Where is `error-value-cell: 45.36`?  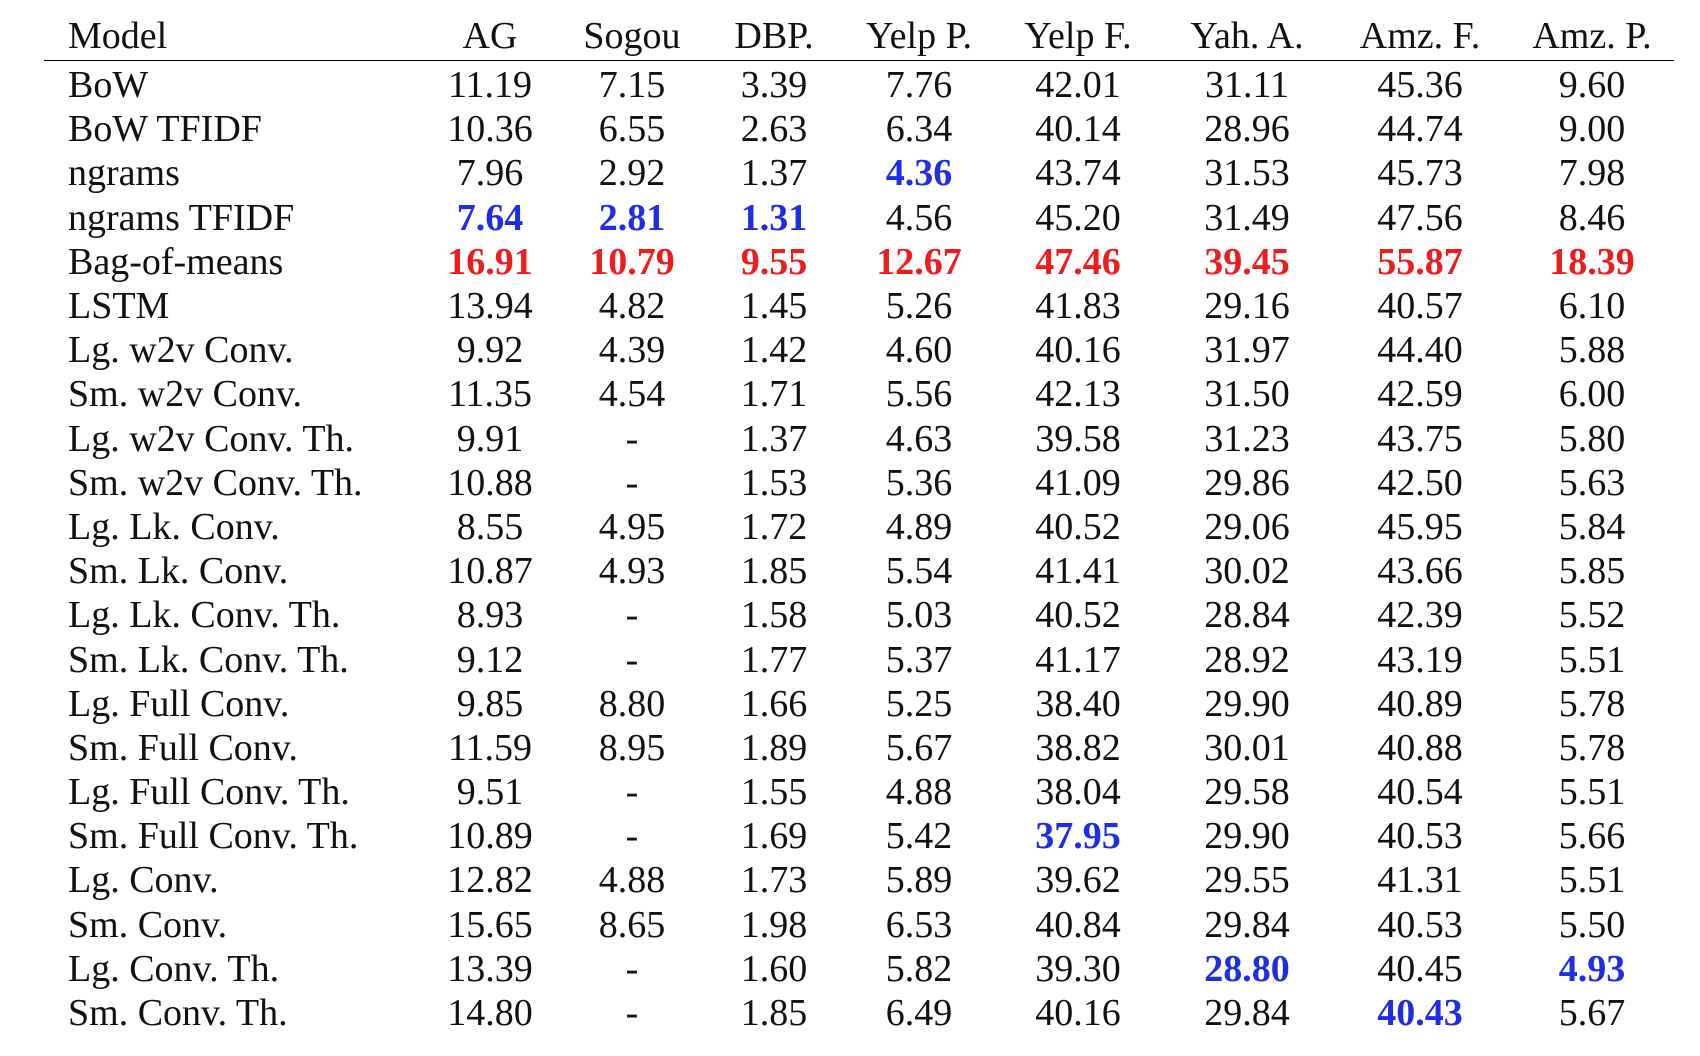
error-value-cell: 45.36 is located at coordinates (1420, 85).